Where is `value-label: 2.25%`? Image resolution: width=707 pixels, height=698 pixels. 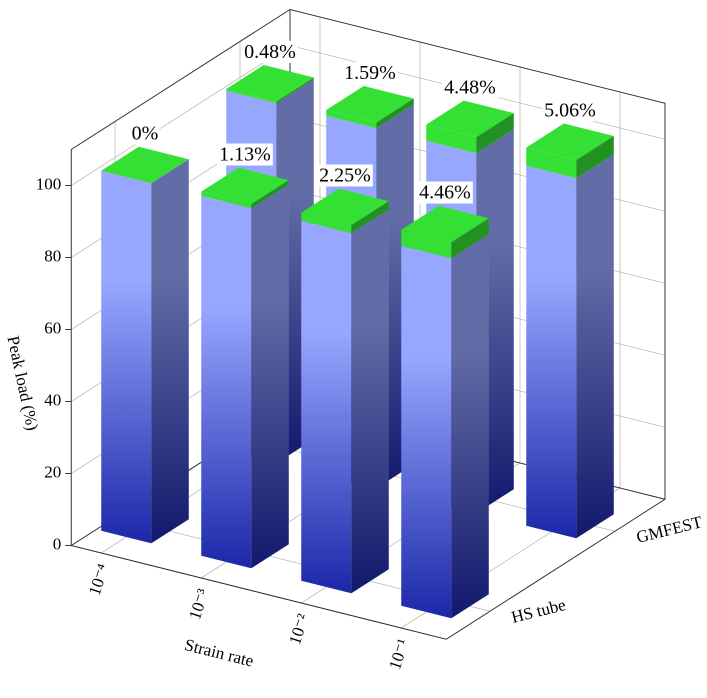
value-label: 2.25% is located at coordinates (345, 175).